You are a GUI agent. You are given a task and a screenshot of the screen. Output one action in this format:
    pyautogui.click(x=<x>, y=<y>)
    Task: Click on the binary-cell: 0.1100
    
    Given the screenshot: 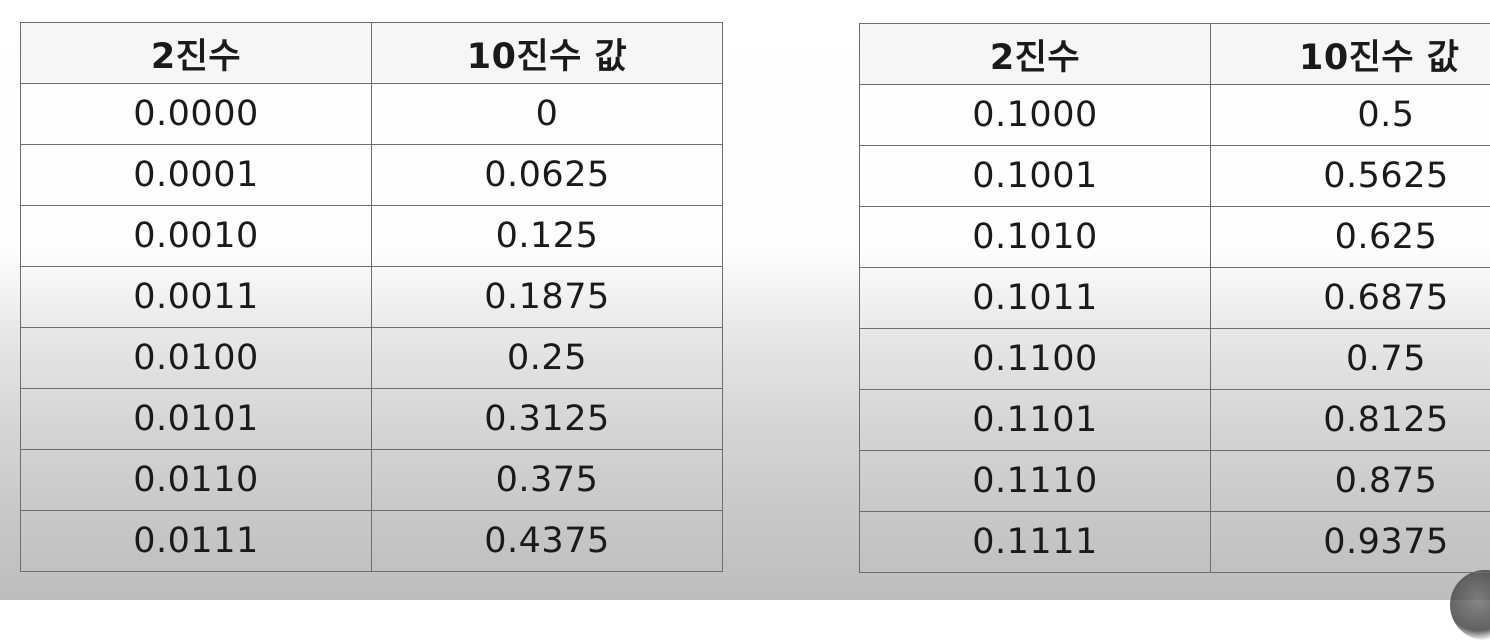 What is the action you would take?
    pyautogui.click(x=1035, y=359)
    